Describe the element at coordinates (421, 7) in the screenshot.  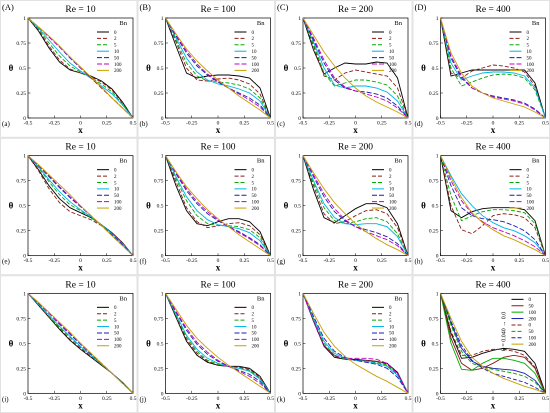
I see `panel-corner-label: (D)` at that location.